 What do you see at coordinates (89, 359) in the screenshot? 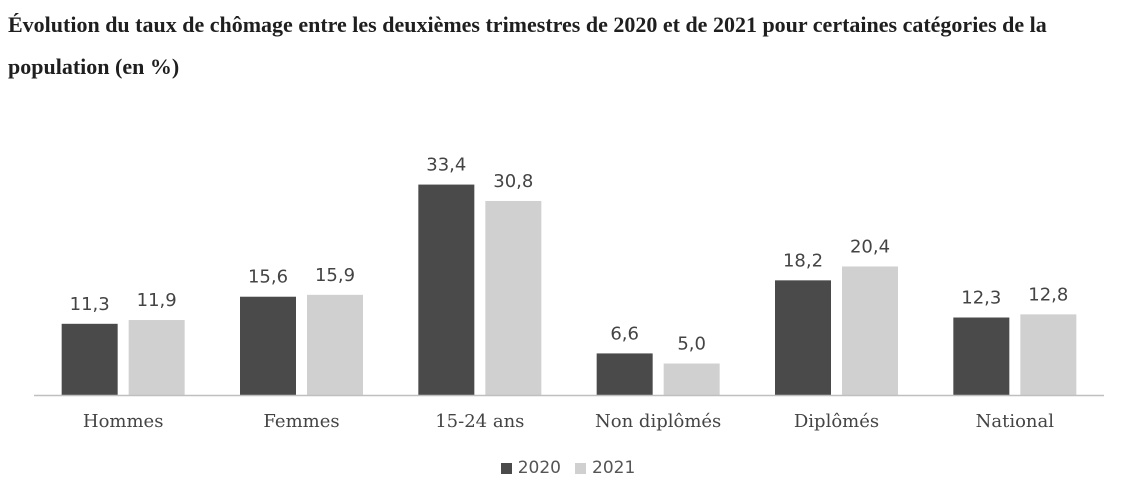
I see `bar-2020-hommes` at bounding box center [89, 359].